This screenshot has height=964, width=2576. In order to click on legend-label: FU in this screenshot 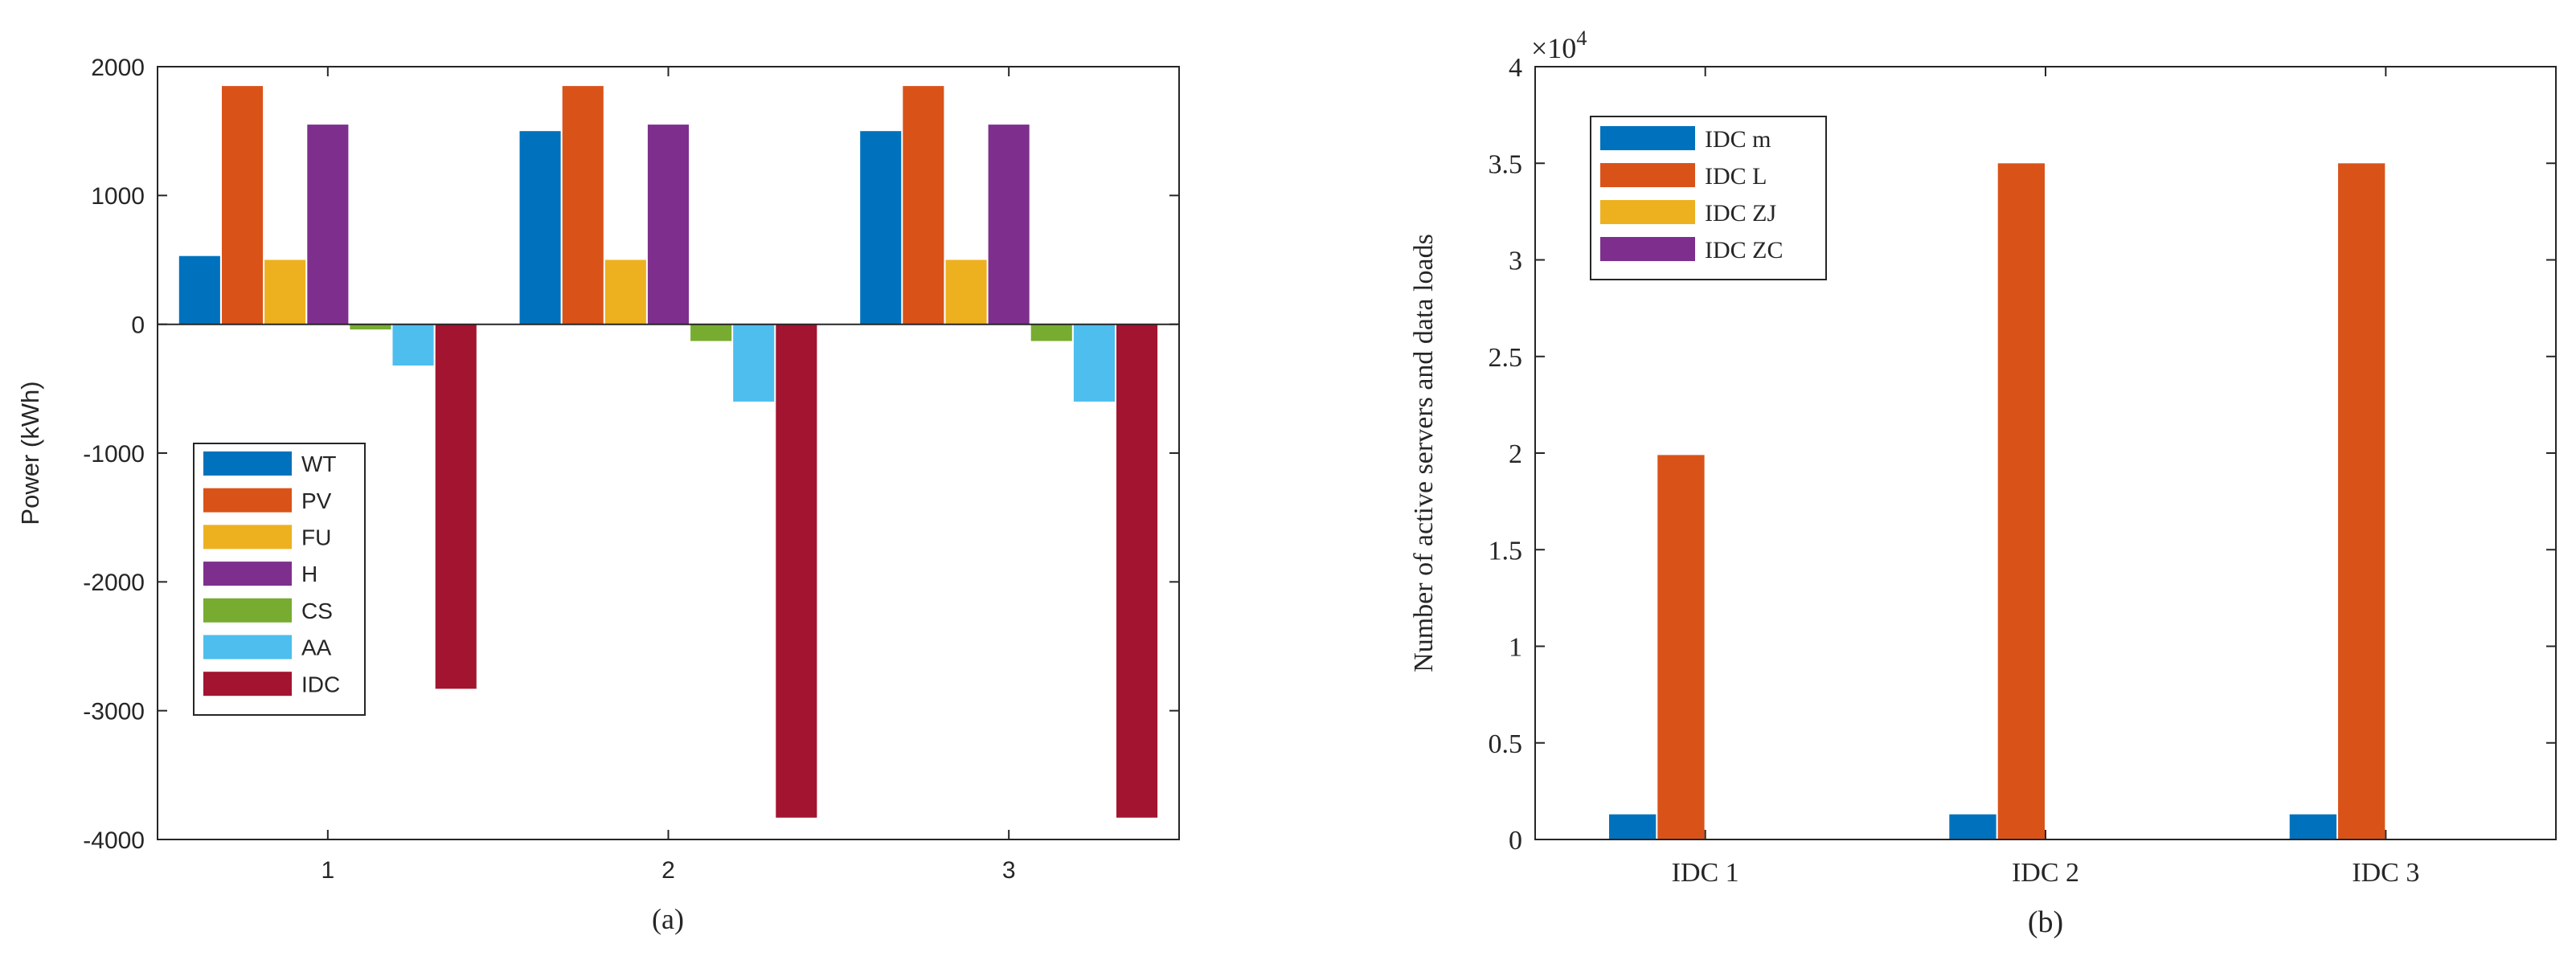, I will do `click(316, 537)`.